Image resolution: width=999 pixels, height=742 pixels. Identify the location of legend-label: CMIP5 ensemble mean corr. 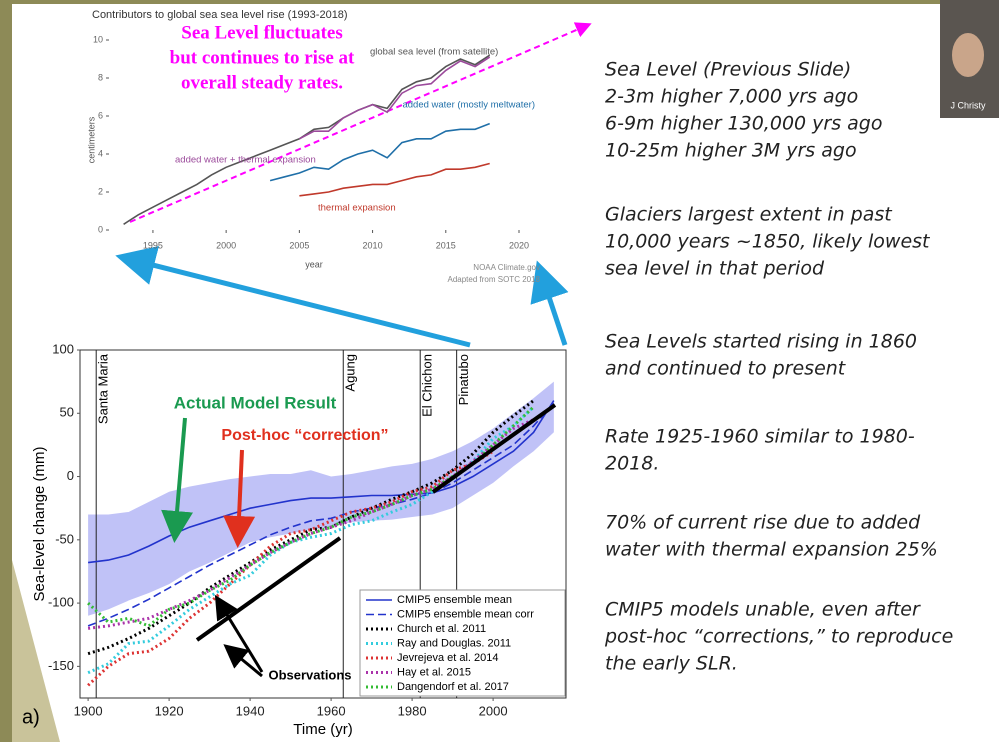
(465, 614).